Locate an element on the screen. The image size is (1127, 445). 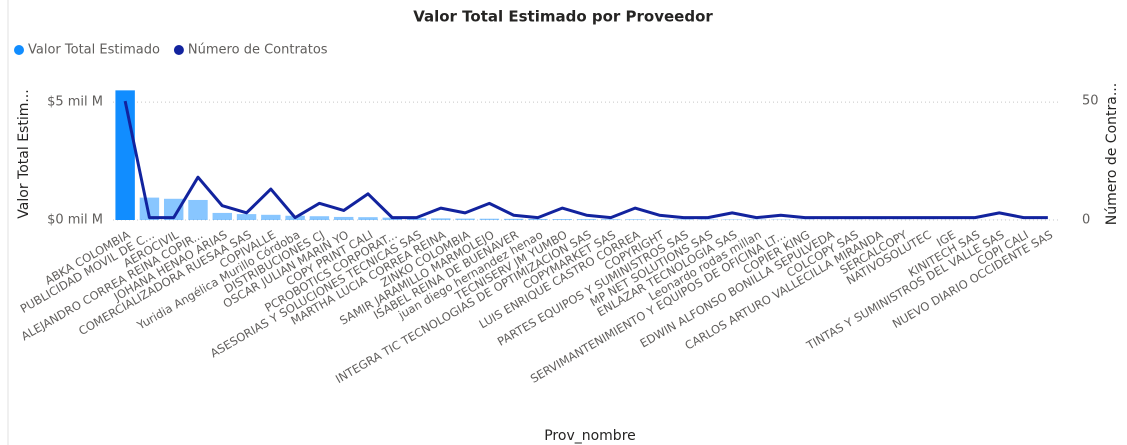
y2-tick-label: 0 is located at coordinates (1086, 220).